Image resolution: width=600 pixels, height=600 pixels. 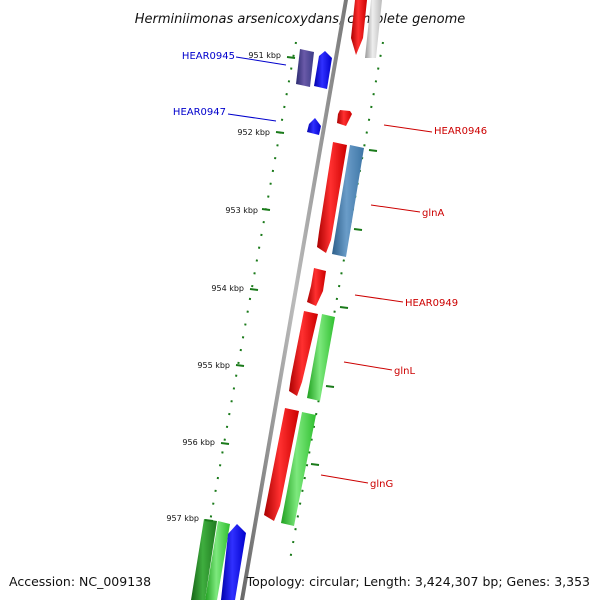 I want to click on tick-label: 954 kbp, so click(x=227, y=288).